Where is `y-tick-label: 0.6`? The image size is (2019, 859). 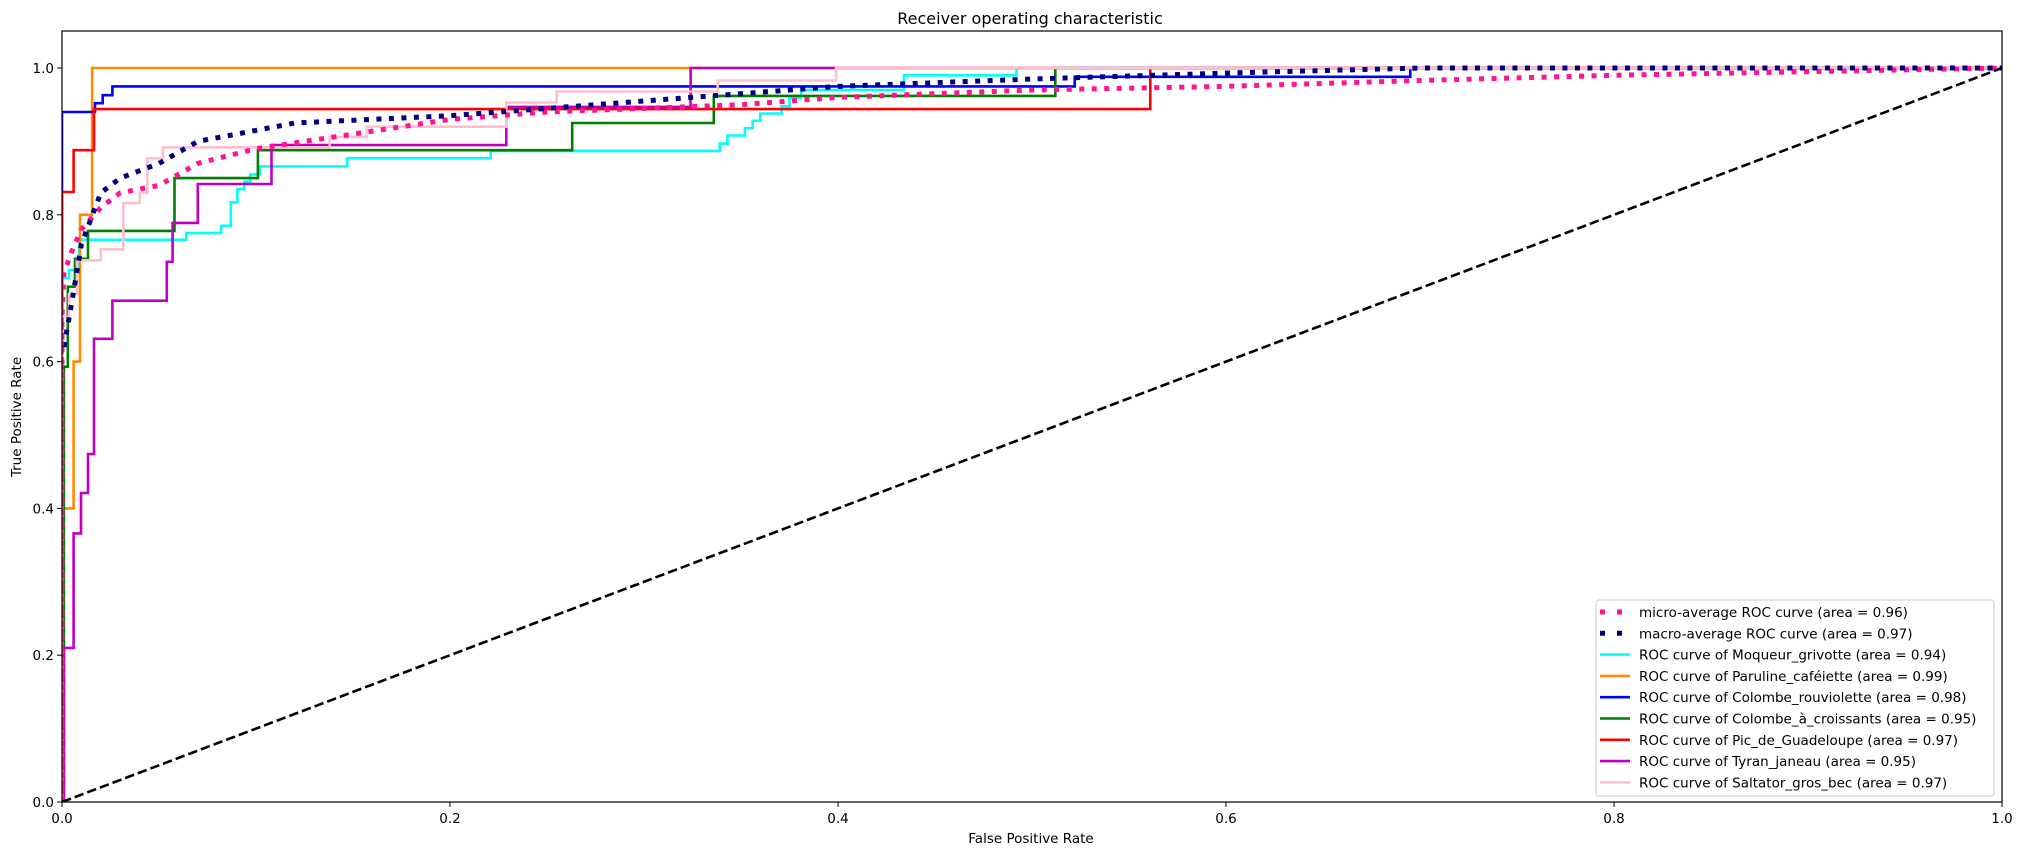
y-tick-label: 0.6 is located at coordinates (43, 363).